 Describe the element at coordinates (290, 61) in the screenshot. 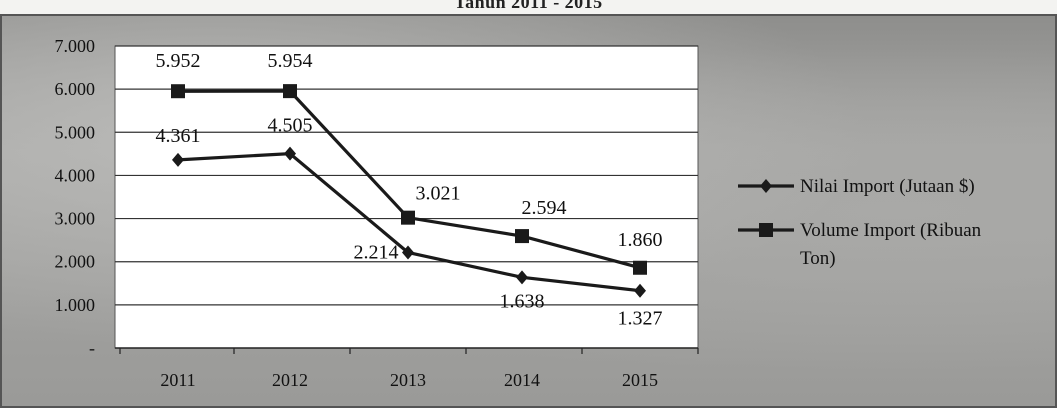

I see `data-label: 5.954` at that location.